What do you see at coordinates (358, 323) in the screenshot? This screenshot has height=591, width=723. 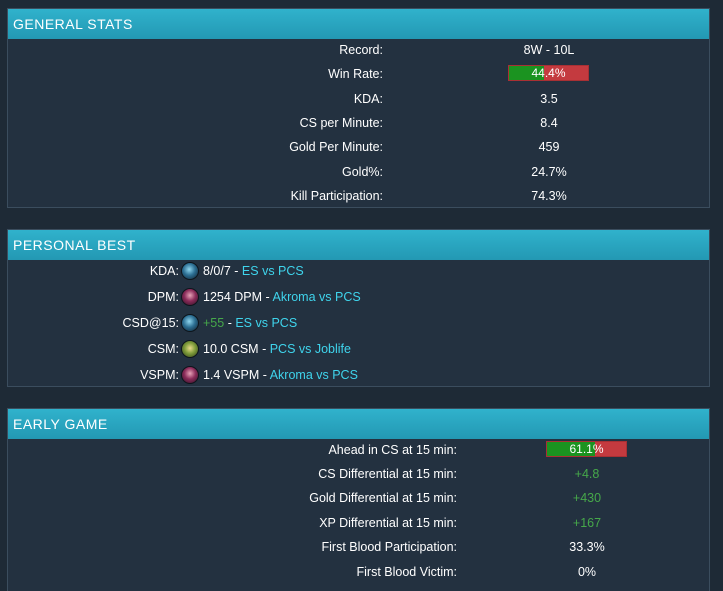 I see `pb-csd15-row: CSD@15: +55 - ES vs PCS` at bounding box center [358, 323].